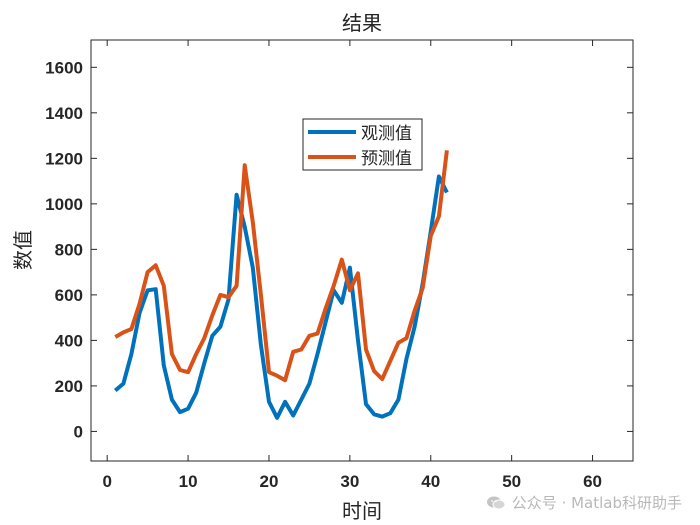 The image size is (700, 525). What do you see at coordinates (106, 481) in the screenshot?
I see `x-tick-label: 0` at bounding box center [106, 481].